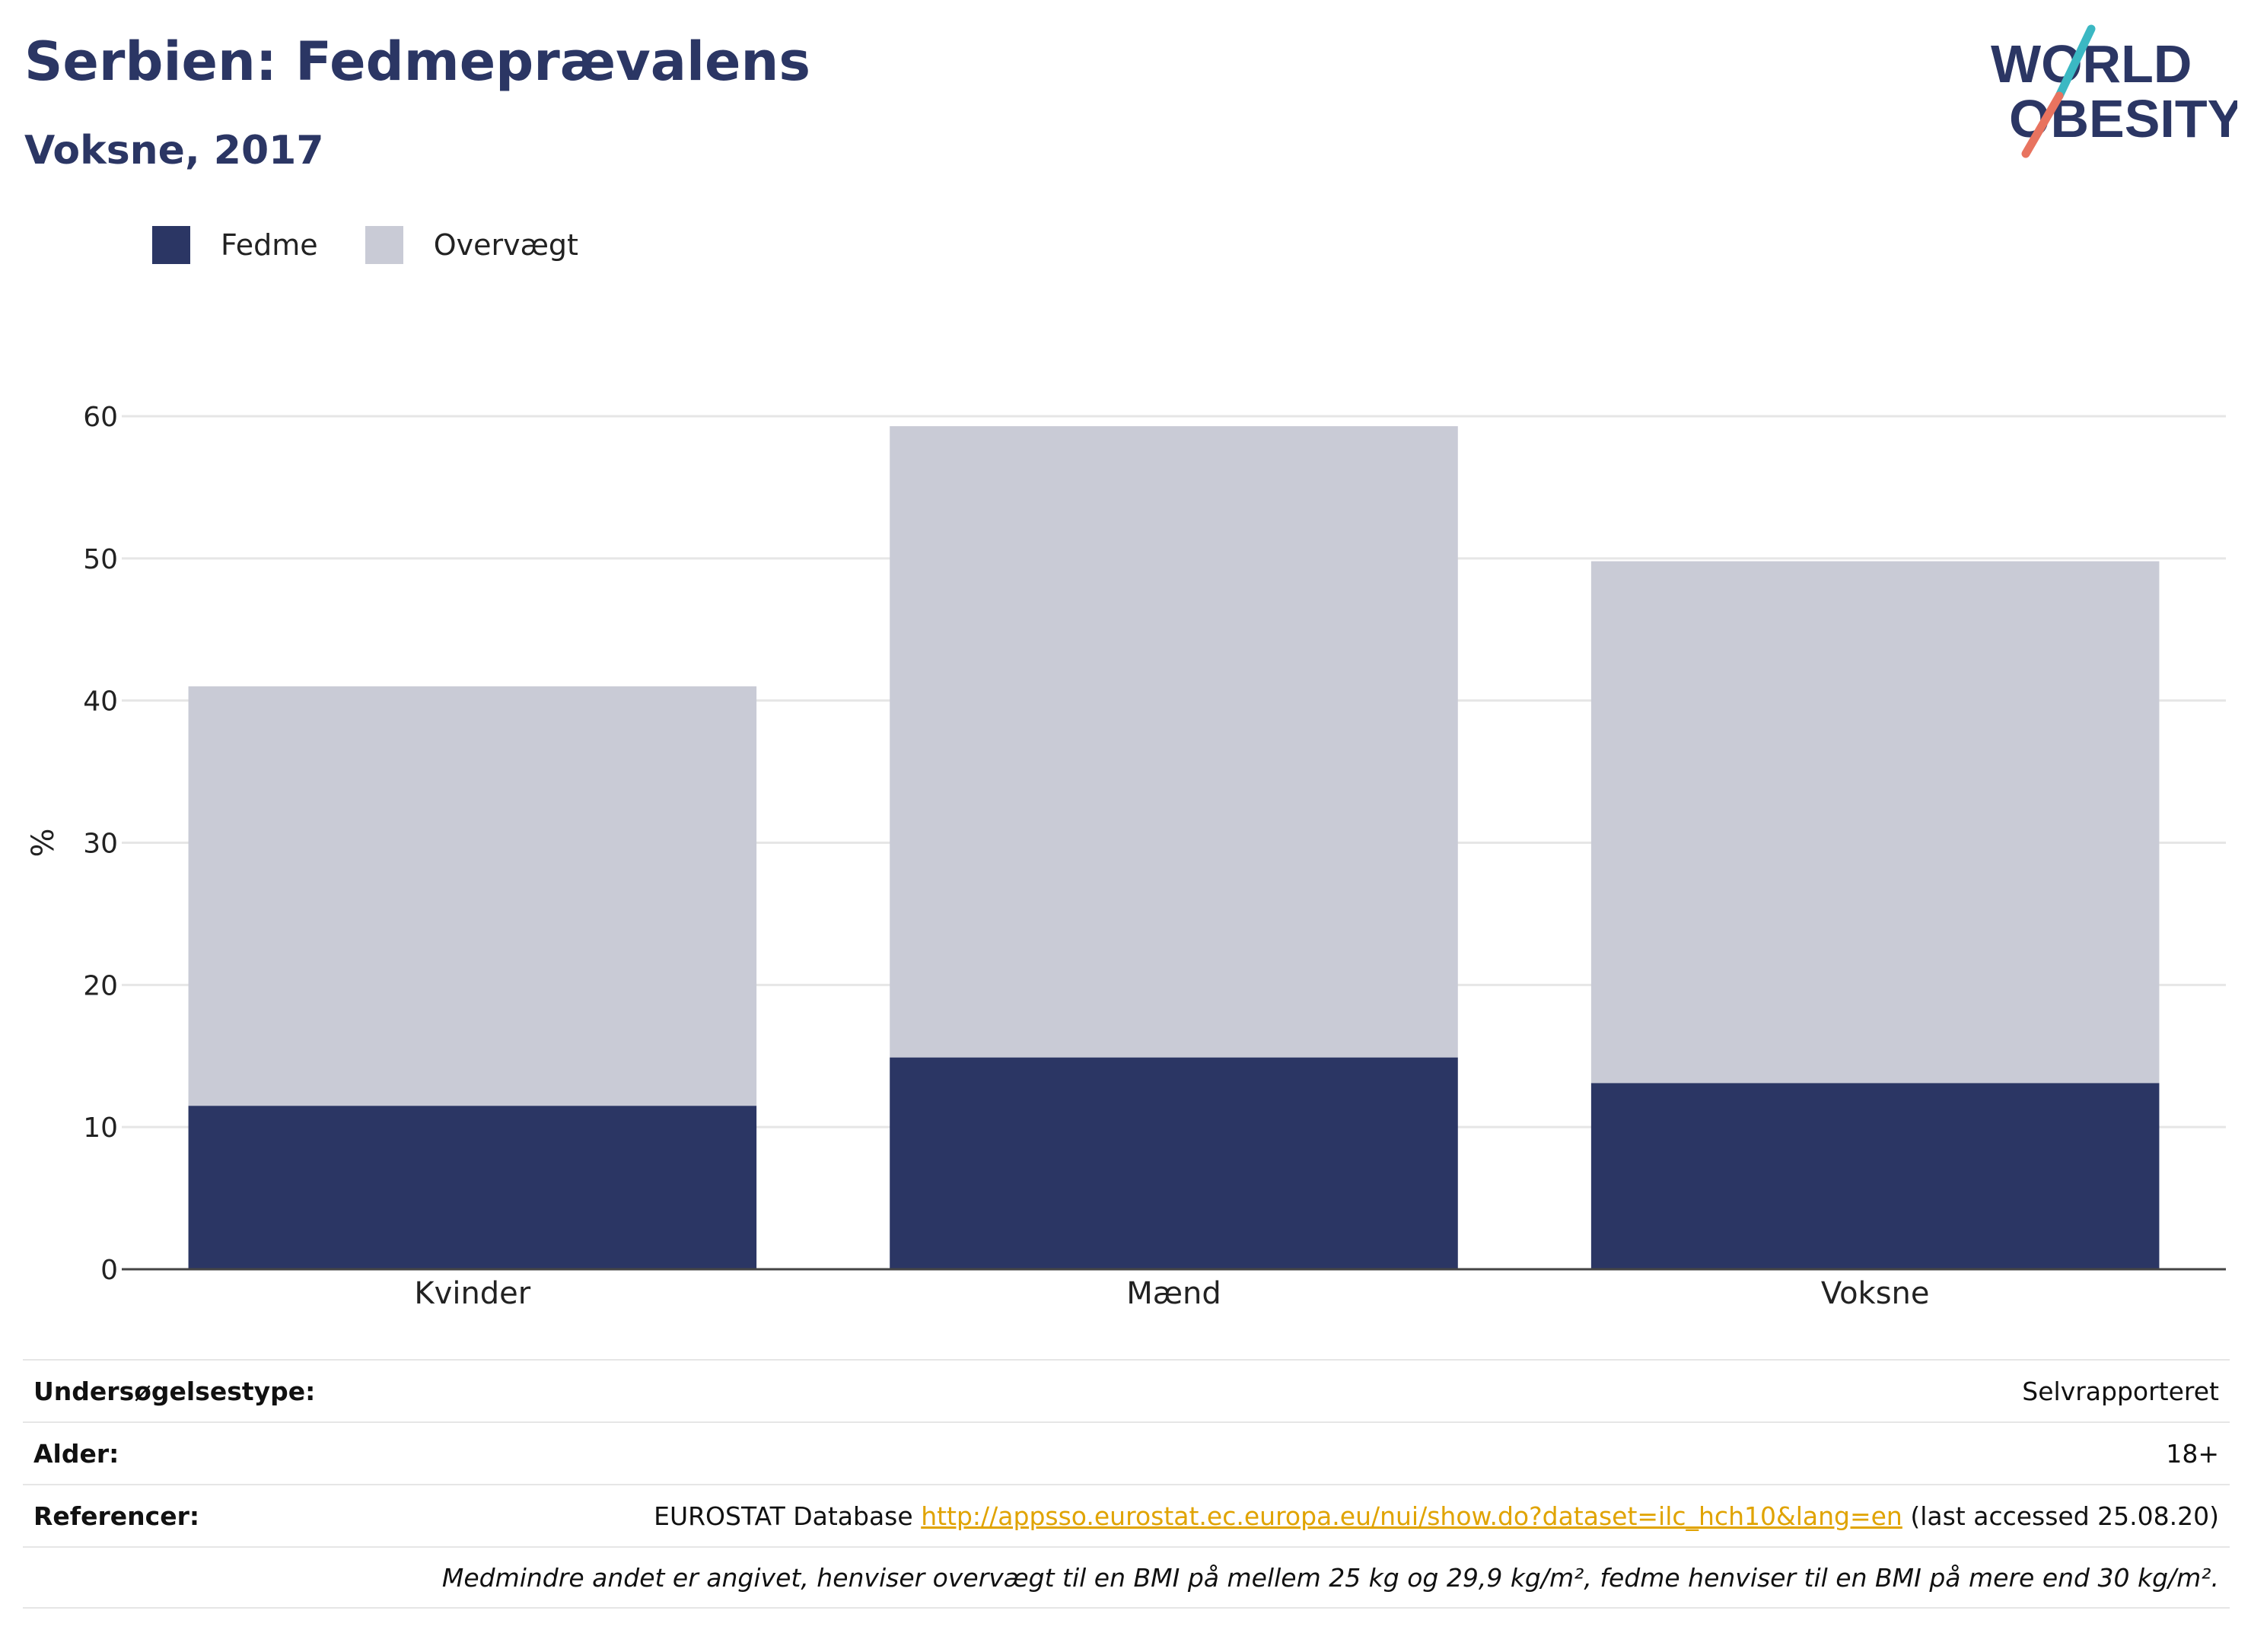  What do you see at coordinates (2120, 1391) in the screenshot?
I see `survey-type-value: Selvrapporteret` at bounding box center [2120, 1391].